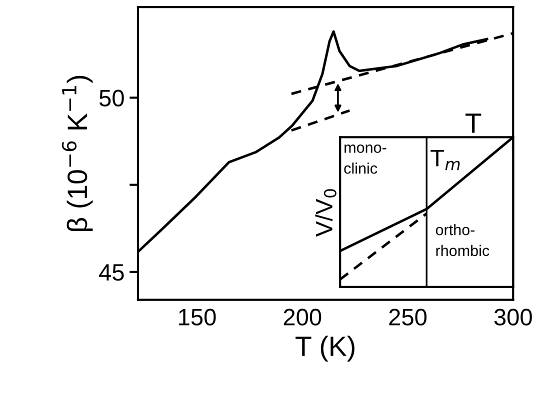 This screenshot has width=539, height=417. Describe the element at coordinates (111, 98) in the screenshot. I see `y-tick-label: 50` at that location.